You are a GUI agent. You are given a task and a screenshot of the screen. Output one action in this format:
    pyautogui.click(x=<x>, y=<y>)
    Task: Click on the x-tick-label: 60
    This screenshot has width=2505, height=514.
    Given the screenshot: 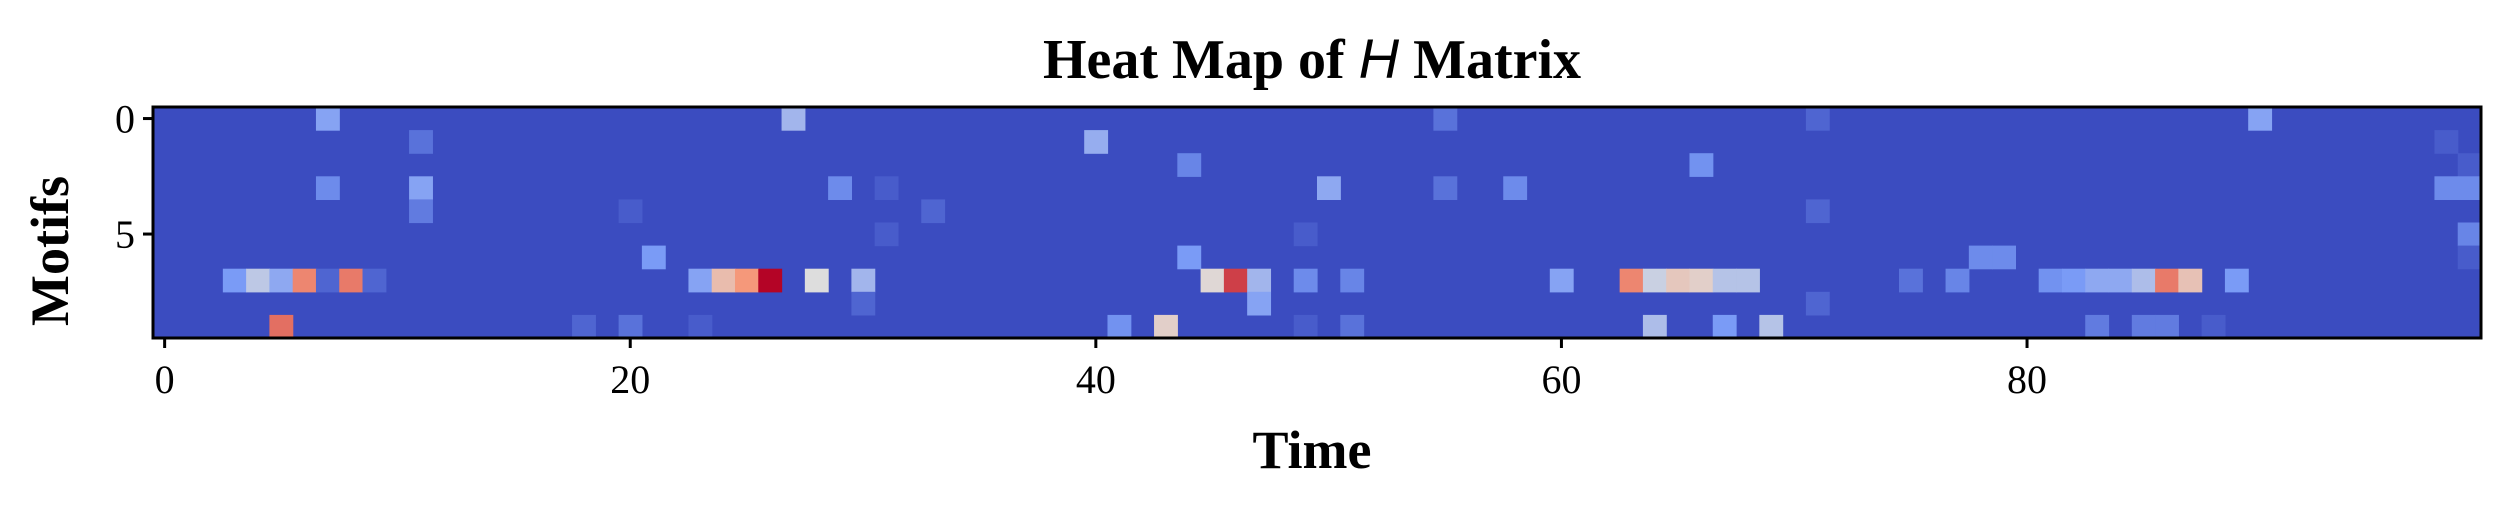 What is the action you would take?
    pyautogui.click(x=1561, y=379)
    